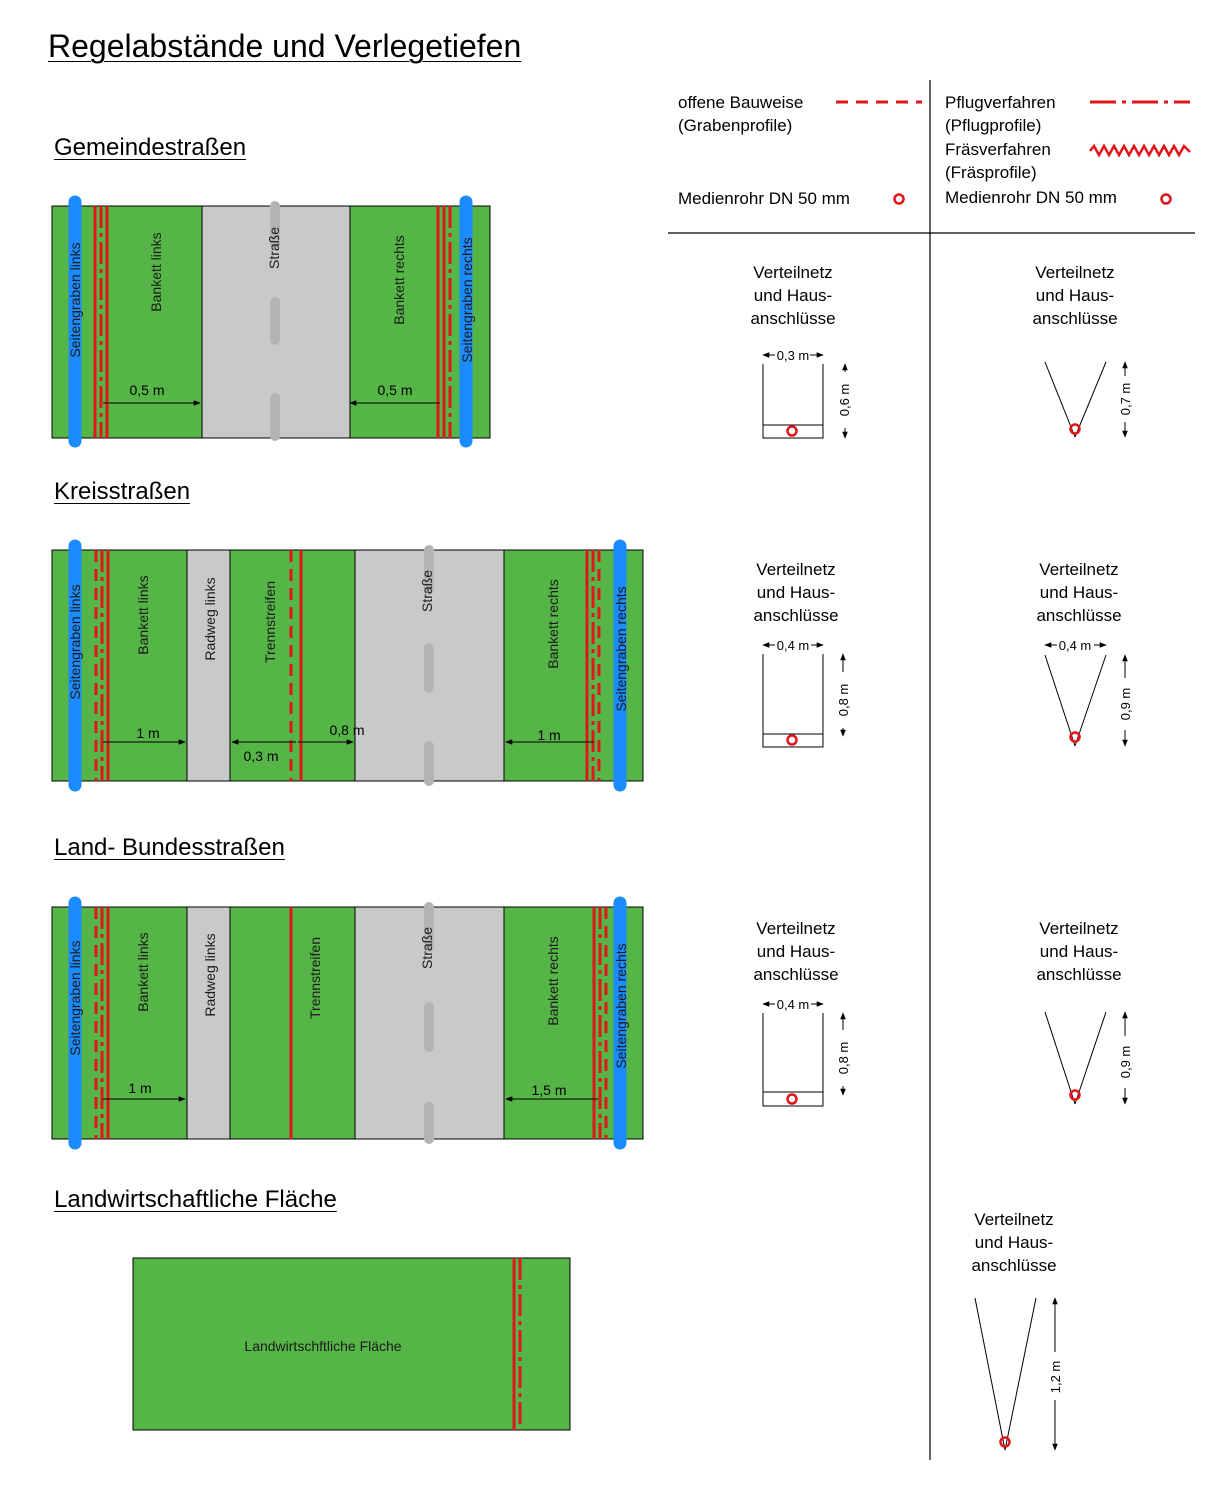 This screenshot has width=1216, height=1496. Describe the element at coordinates (1125, 1062) in the screenshot. I see `profile-plough-land-depth: 0,9 m` at that location.